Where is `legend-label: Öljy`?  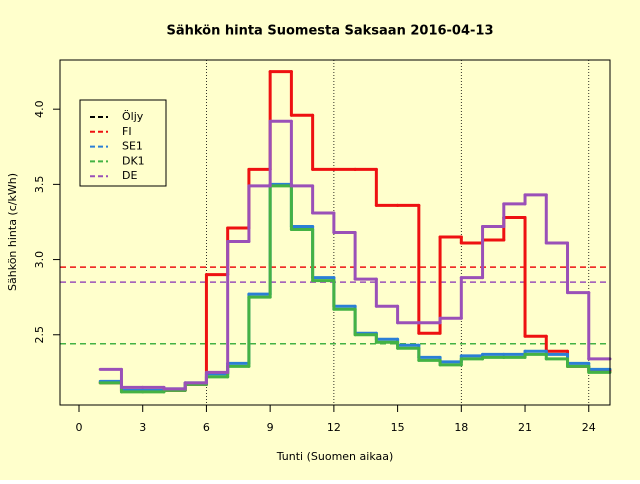 legend-label: Öljy is located at coordinates (133, 116).